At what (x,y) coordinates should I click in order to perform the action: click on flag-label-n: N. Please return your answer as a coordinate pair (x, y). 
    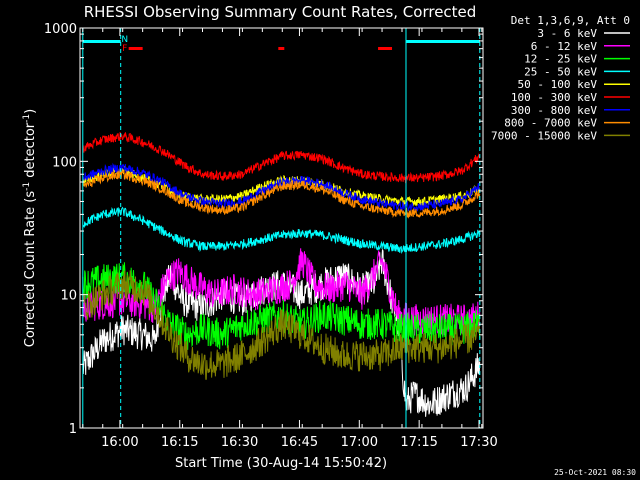
    Looking at the image, I should click on (124, 40).